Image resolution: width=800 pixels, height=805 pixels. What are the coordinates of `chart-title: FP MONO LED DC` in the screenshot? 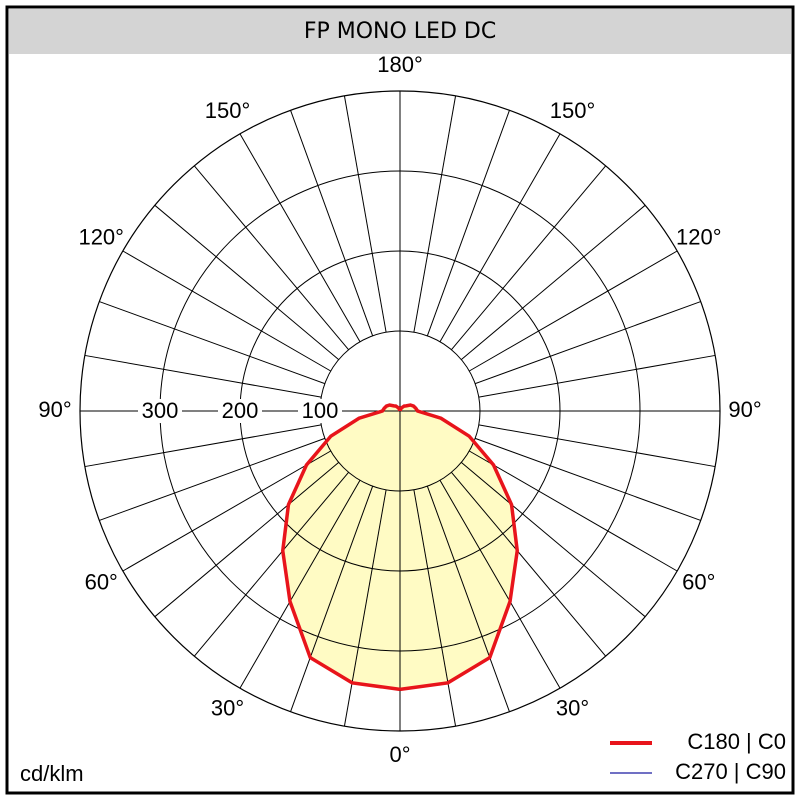 It's located at (400, 31).